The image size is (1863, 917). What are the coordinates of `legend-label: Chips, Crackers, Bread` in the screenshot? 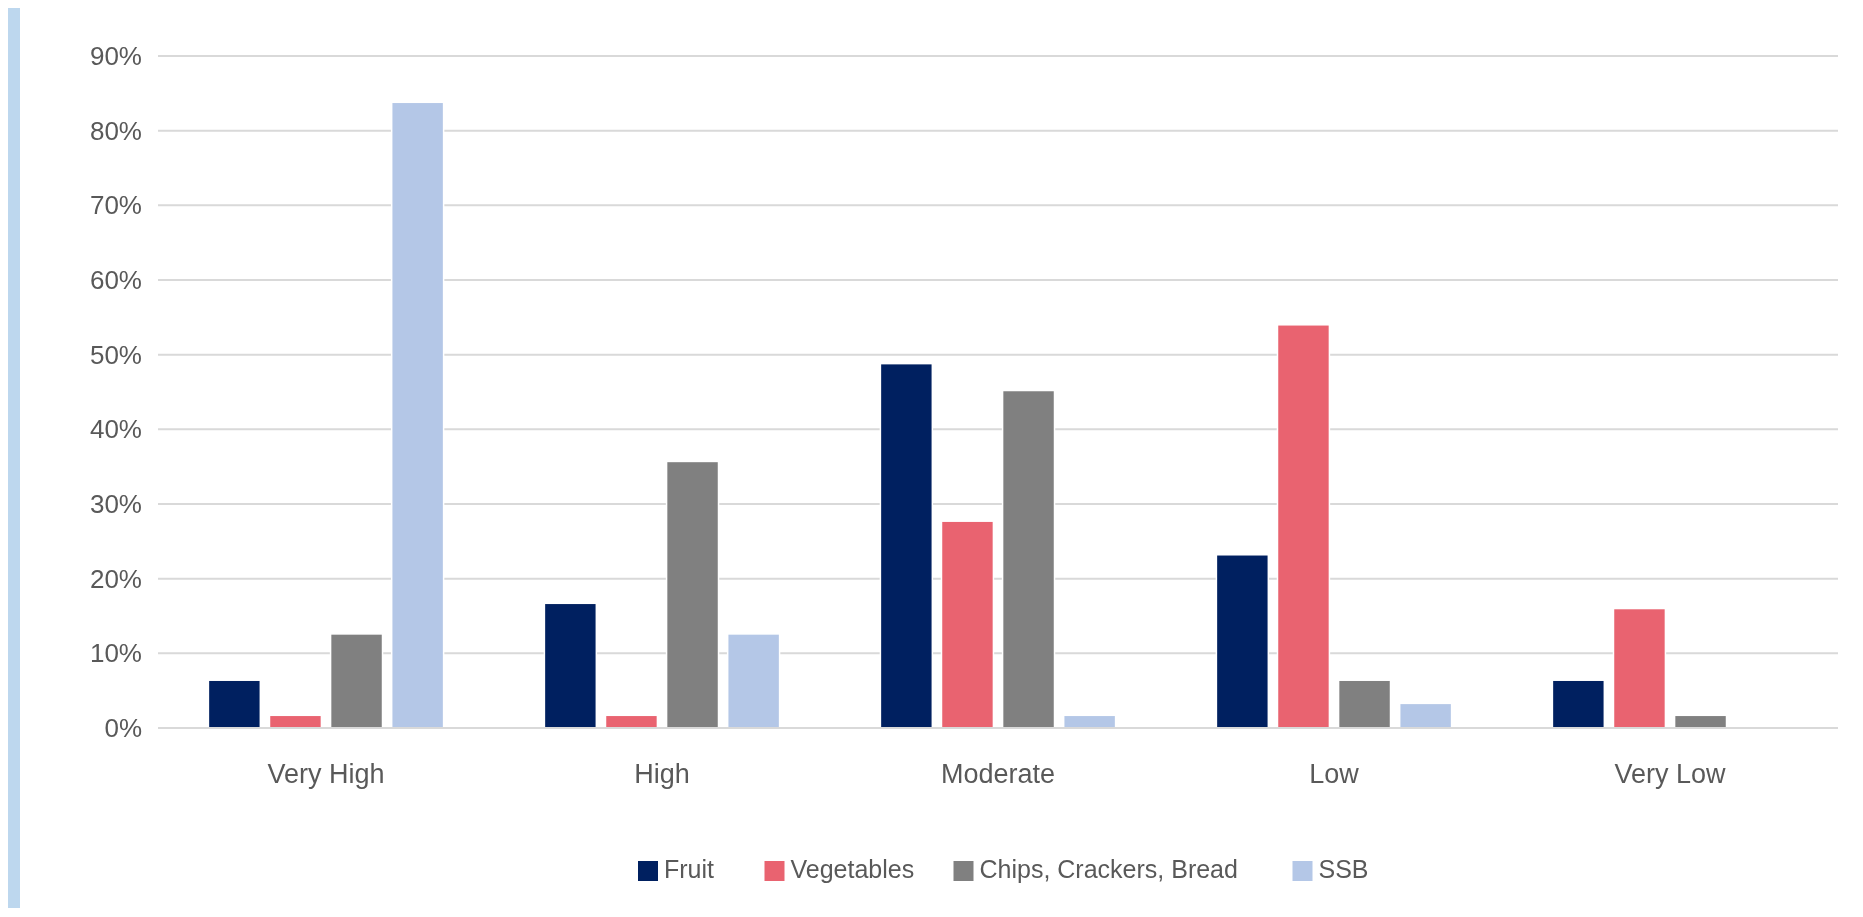 It's located at (1108, 869).